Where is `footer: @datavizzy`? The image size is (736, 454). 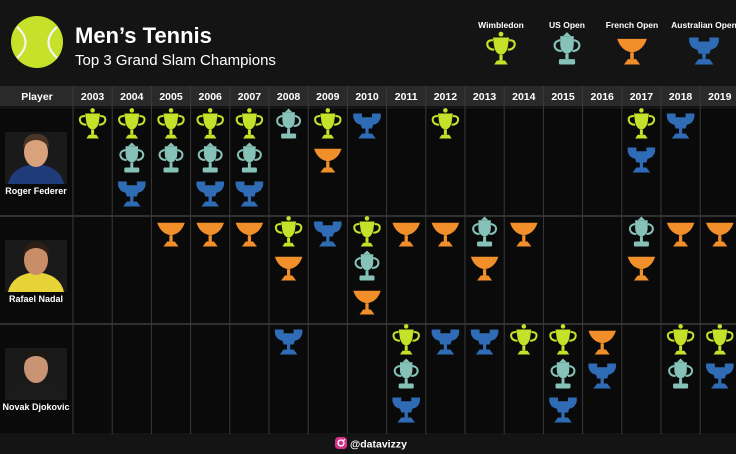 footer: @datavizzy is located at coordinates (368, 444).